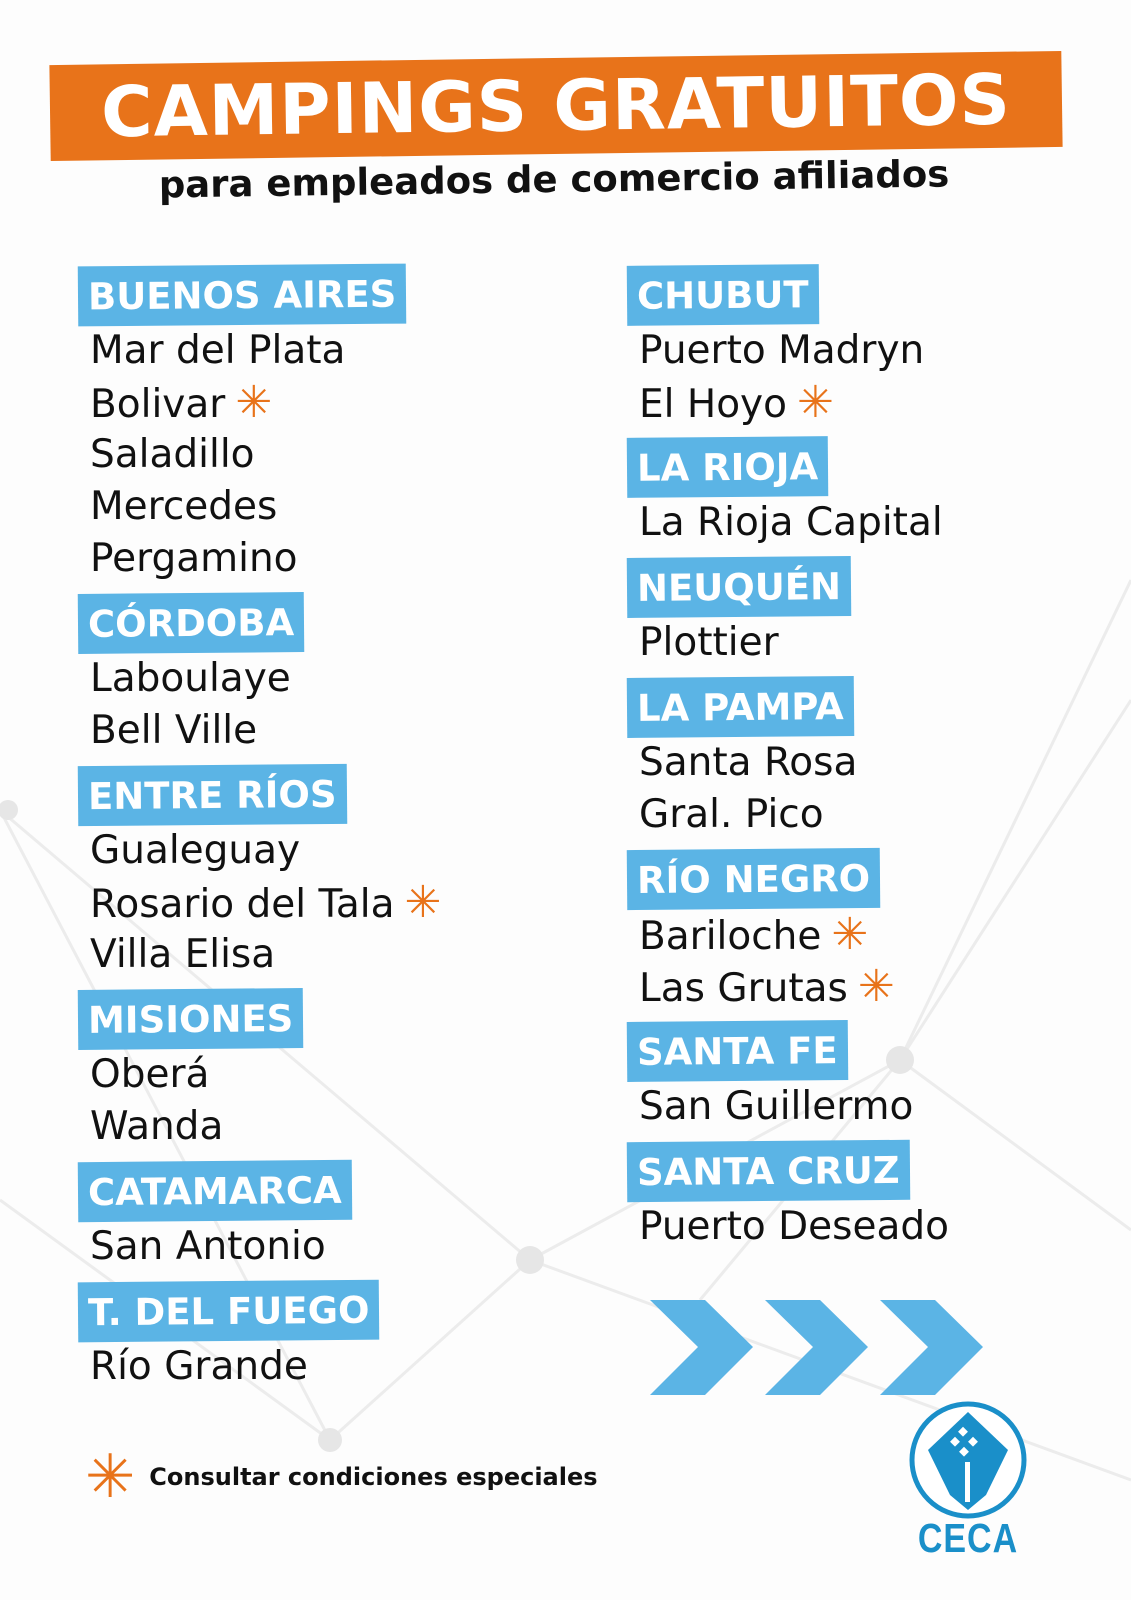  Describe the element at coordinates (753, 879) in the screenshot. I see `province-header: RÍO NEGRO` at that location.